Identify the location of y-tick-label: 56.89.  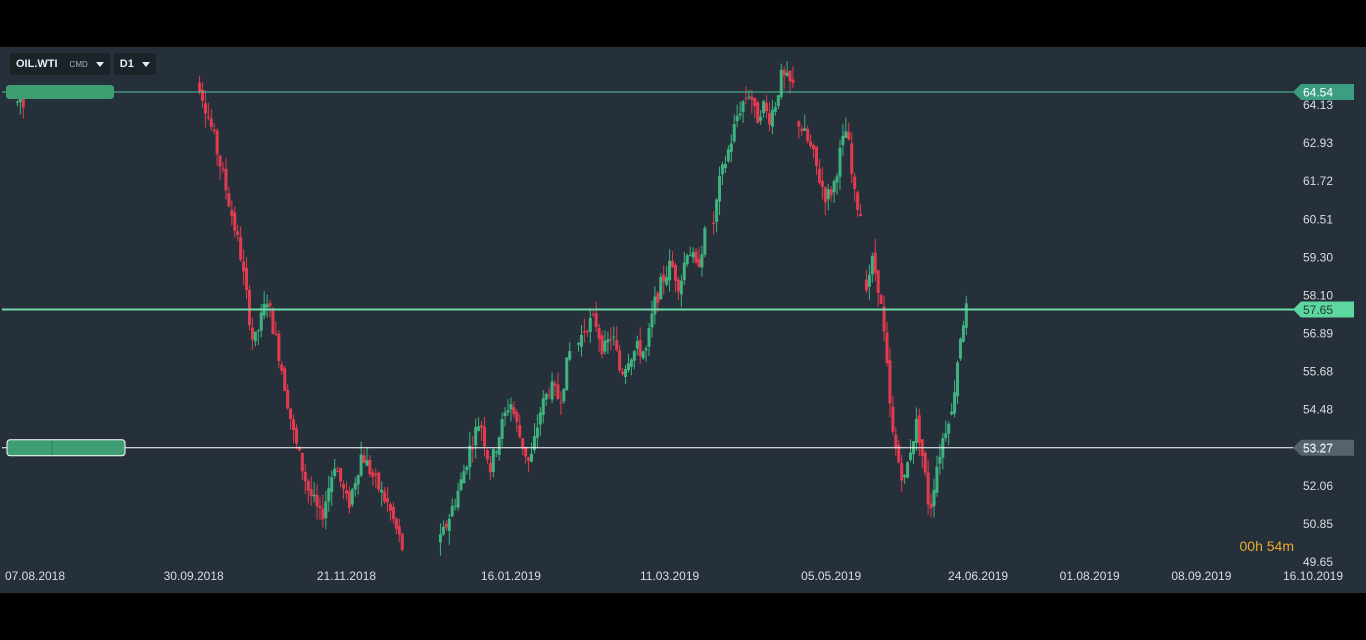
(1318, 334).